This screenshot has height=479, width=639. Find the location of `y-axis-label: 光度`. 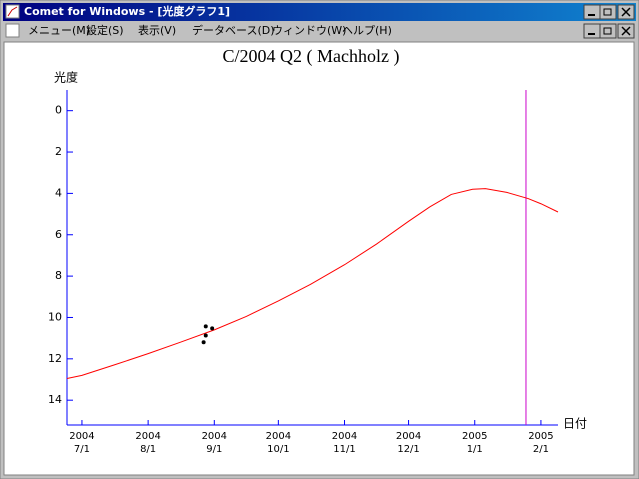

y-axis-label: 光度 is located at coordinates (66, 77).